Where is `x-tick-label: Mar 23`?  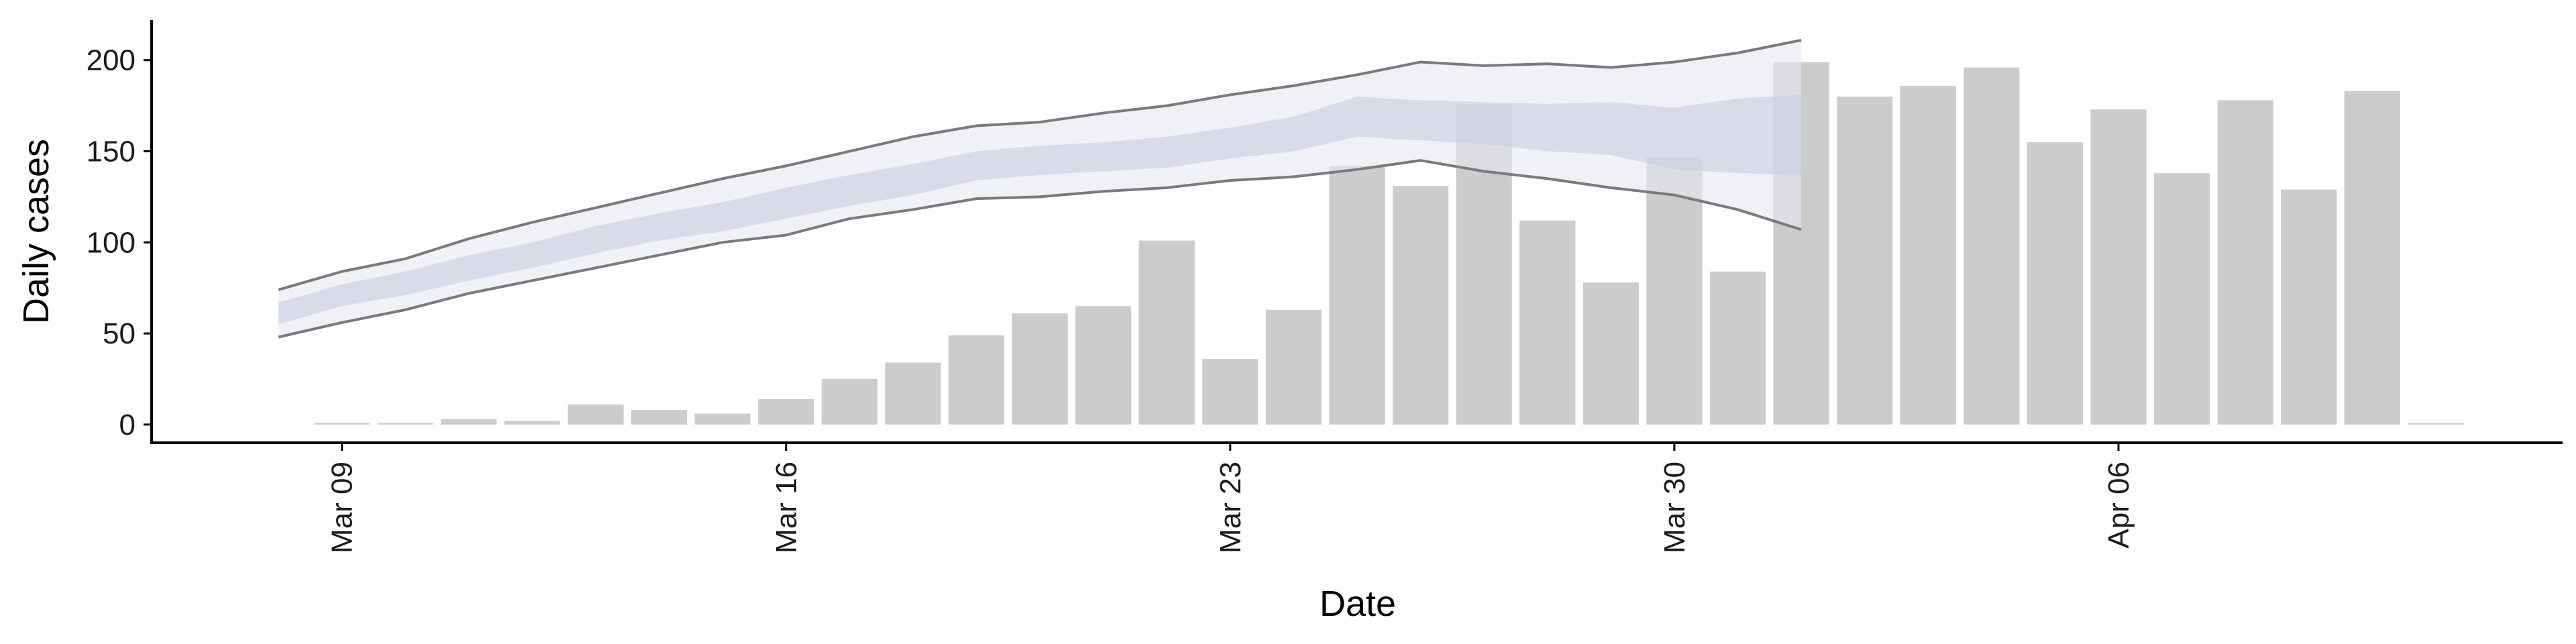 x-tick-label: Mar 23 is located at coordinates (1230, 507).